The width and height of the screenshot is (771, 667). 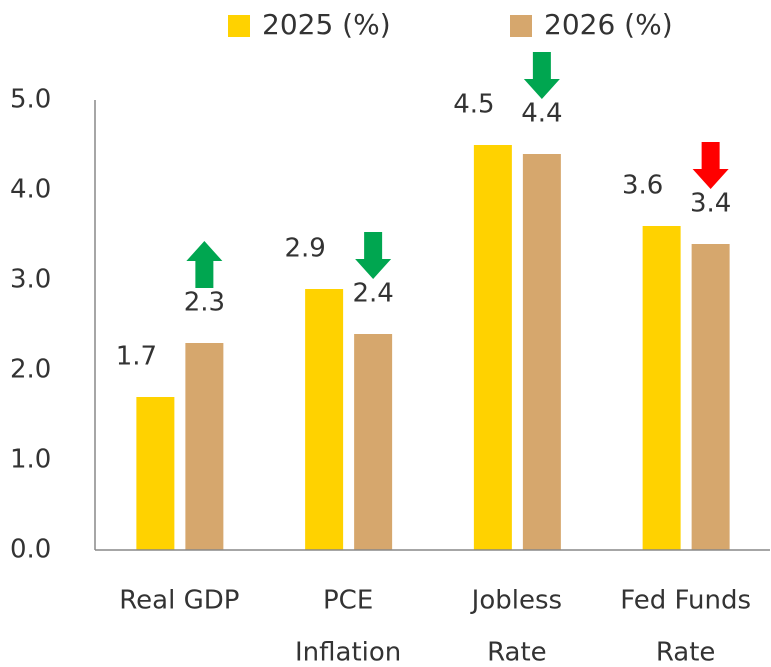 I want to click on value-label: 2.9, so click(x=304, y=249).